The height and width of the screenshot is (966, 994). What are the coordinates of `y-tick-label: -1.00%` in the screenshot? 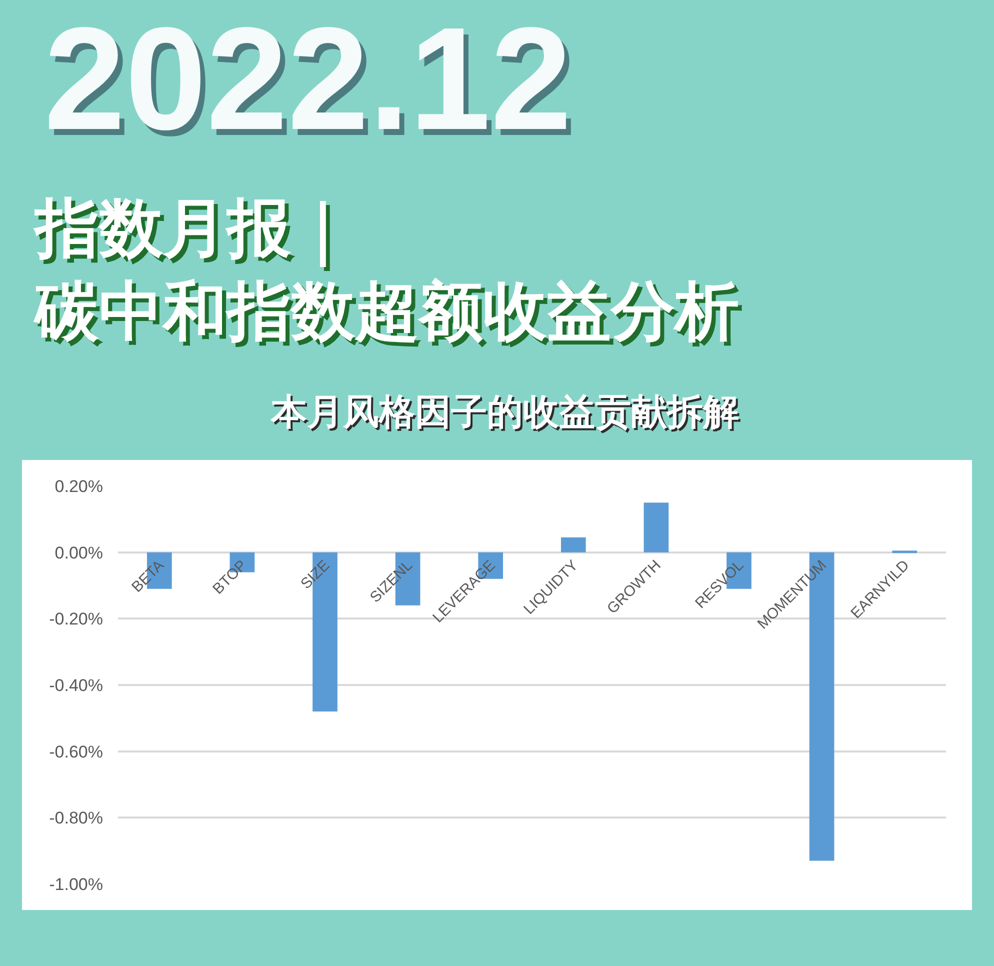 It's located at (76, 884).